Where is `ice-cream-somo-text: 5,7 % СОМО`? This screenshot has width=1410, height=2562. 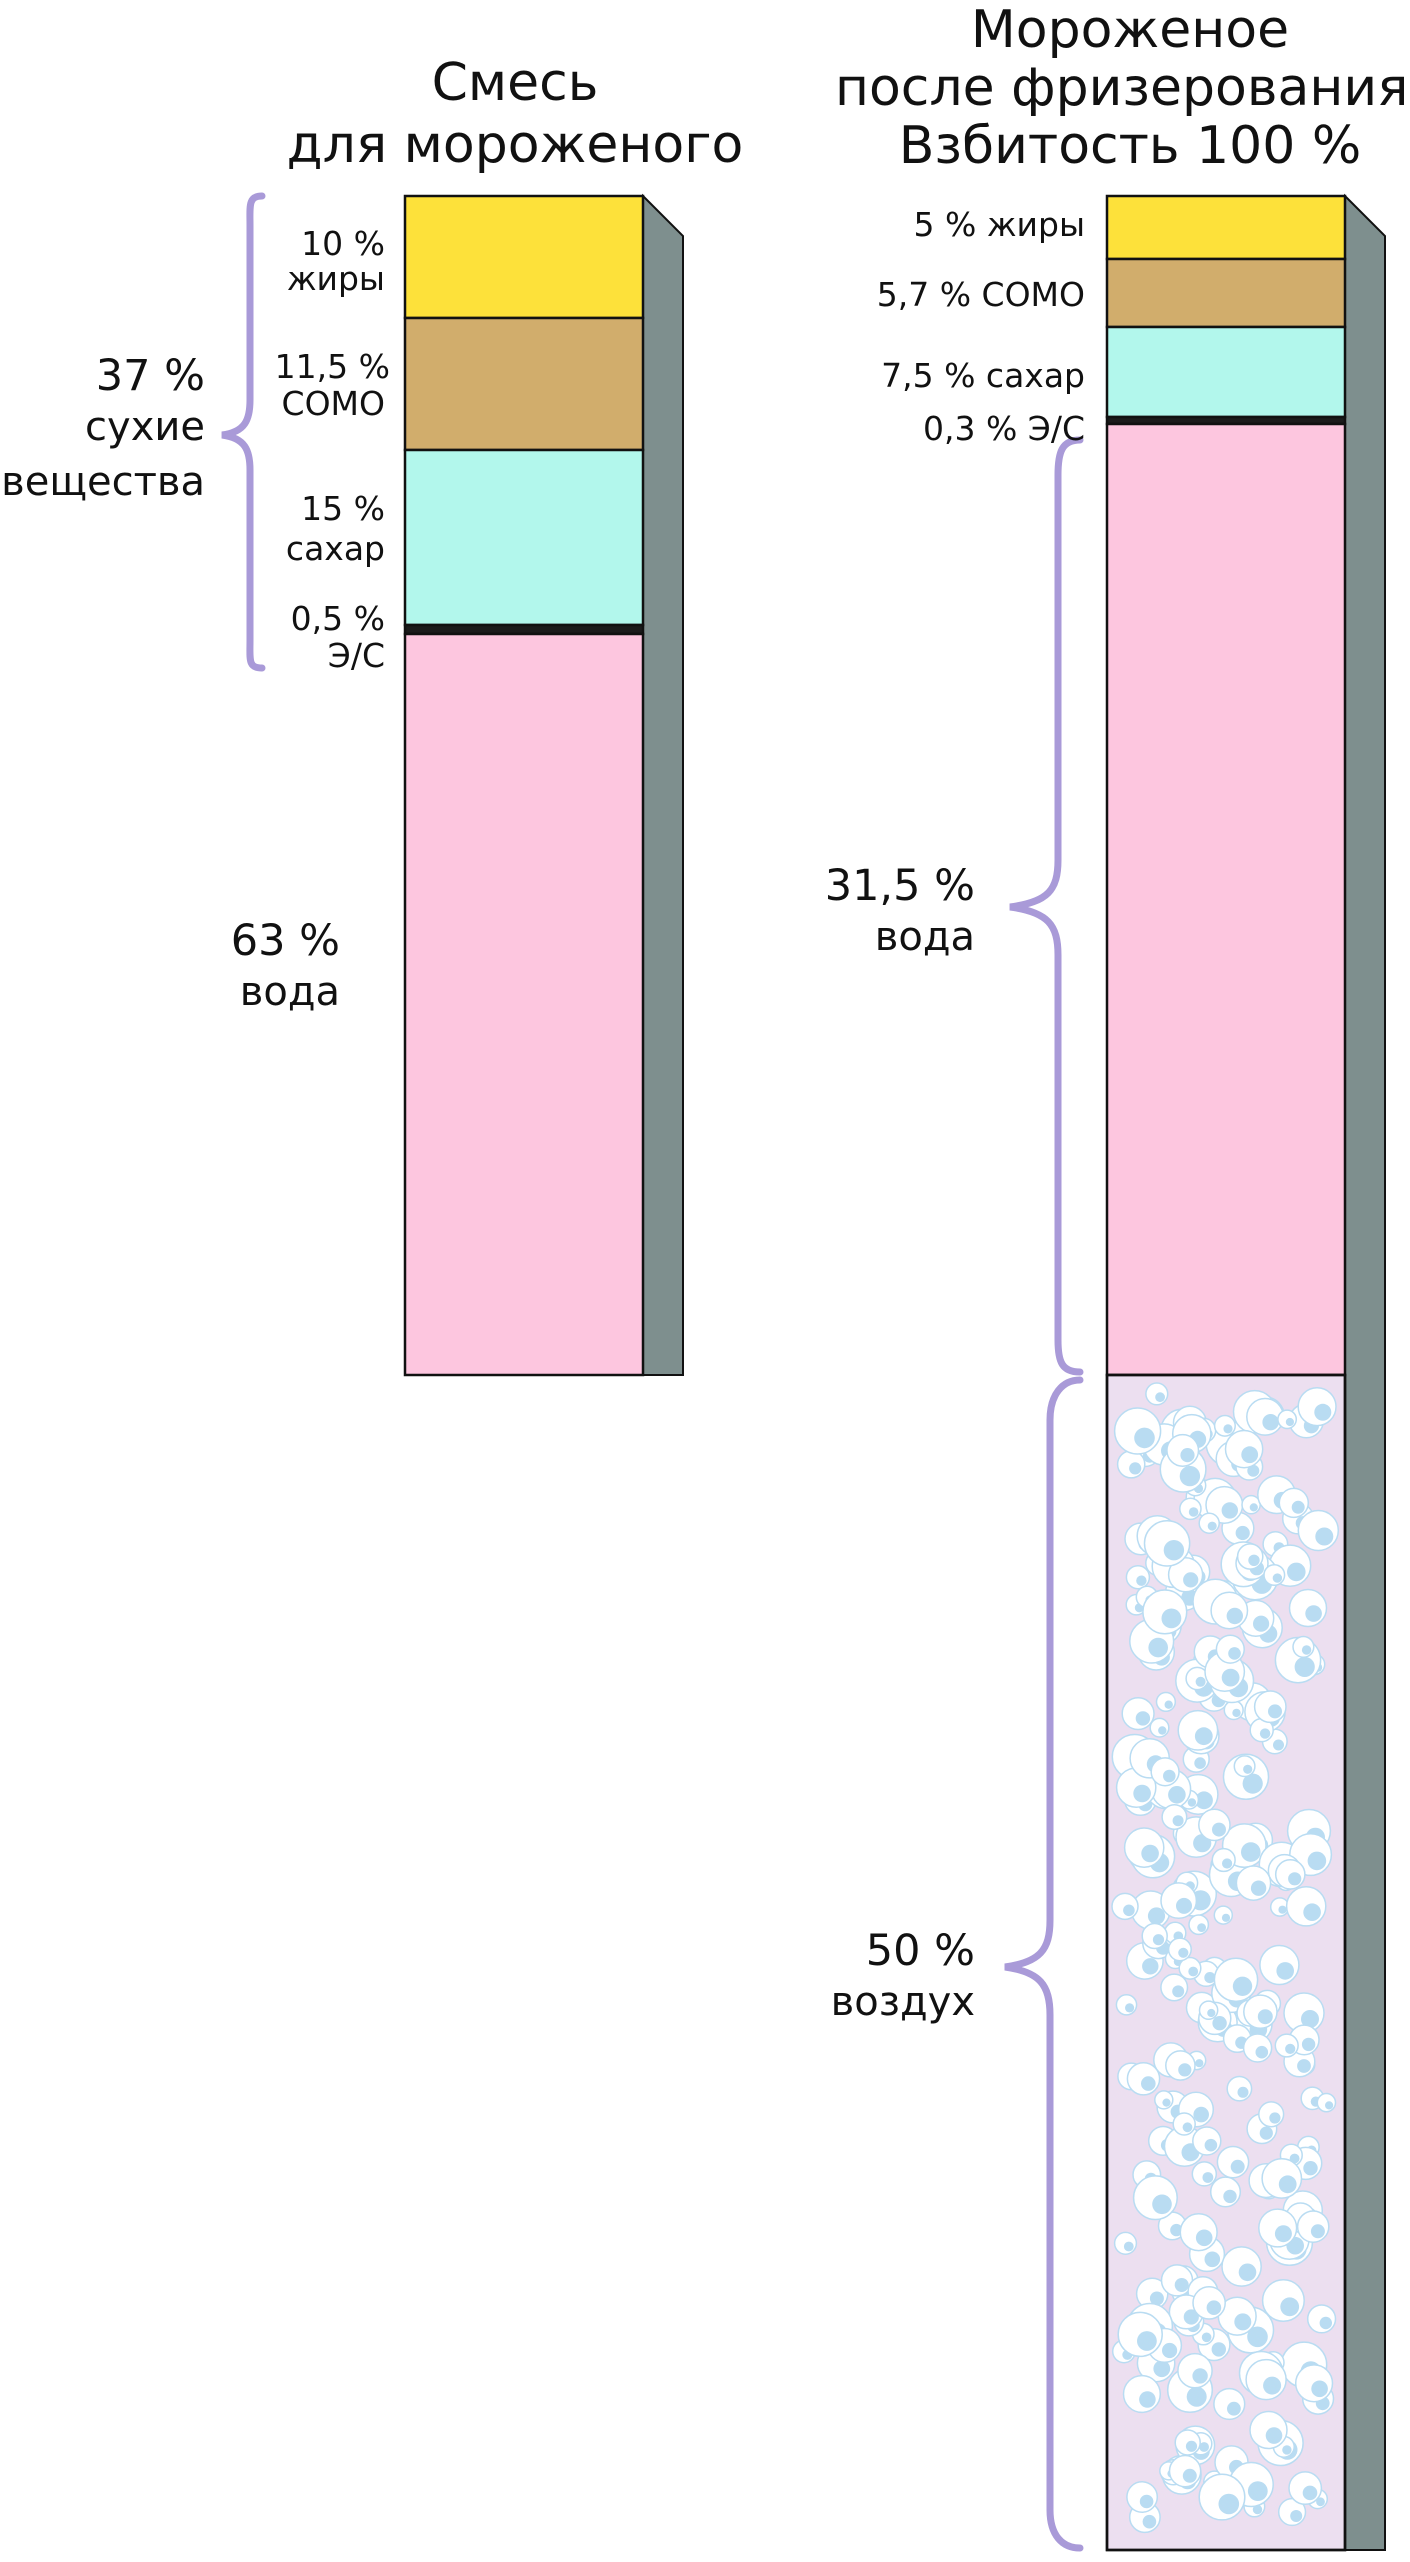
ice-cream-somo-text: 5,7 % СОМО is located at coordinates (981, 294).